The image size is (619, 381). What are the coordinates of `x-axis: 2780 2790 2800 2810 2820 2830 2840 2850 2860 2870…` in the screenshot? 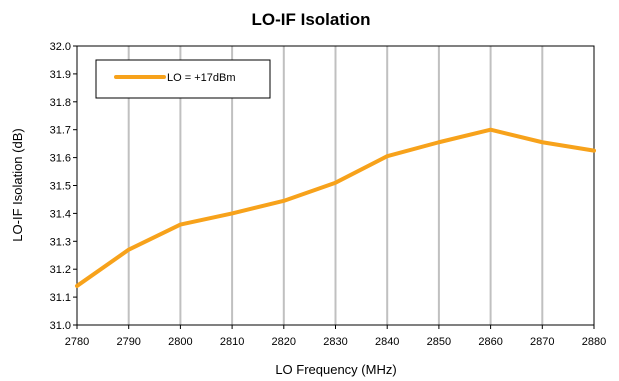 It's located at (335, 336).